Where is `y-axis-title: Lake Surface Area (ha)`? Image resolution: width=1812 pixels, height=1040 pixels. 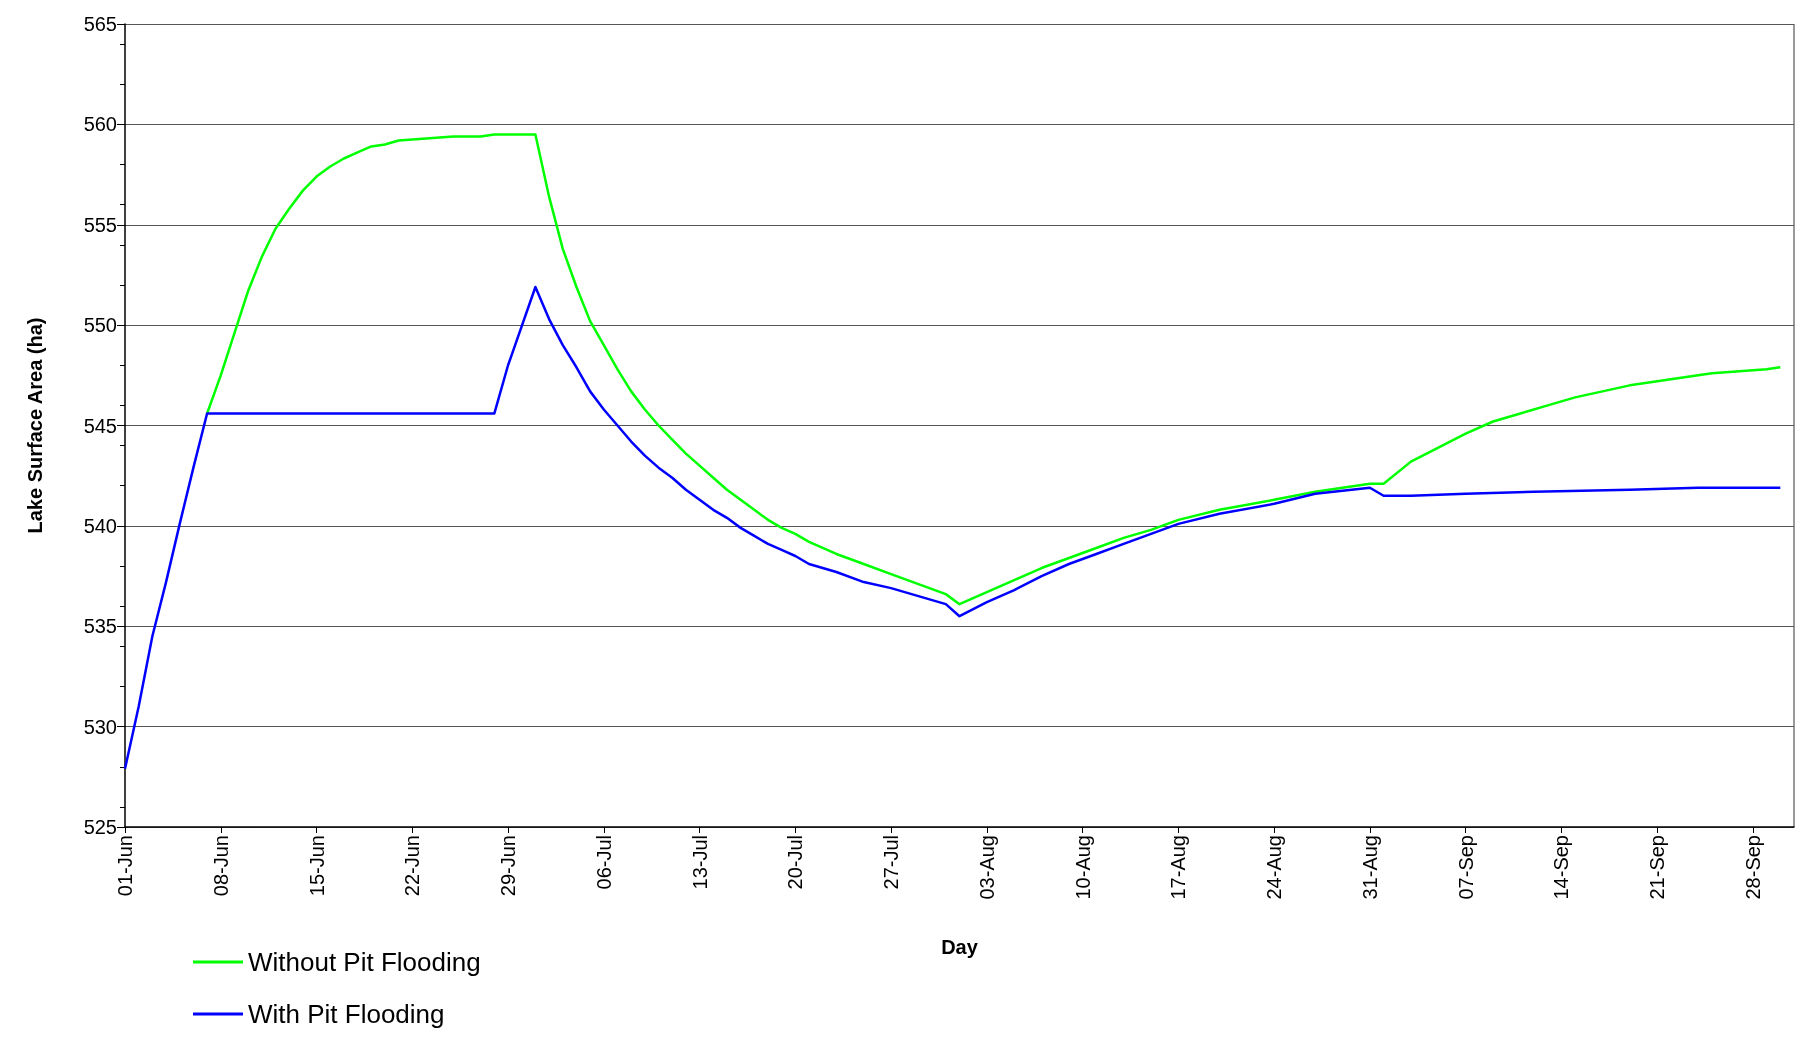
y-axis-title: Lake Surface Area (ha) is located at coordinates (35, 425).